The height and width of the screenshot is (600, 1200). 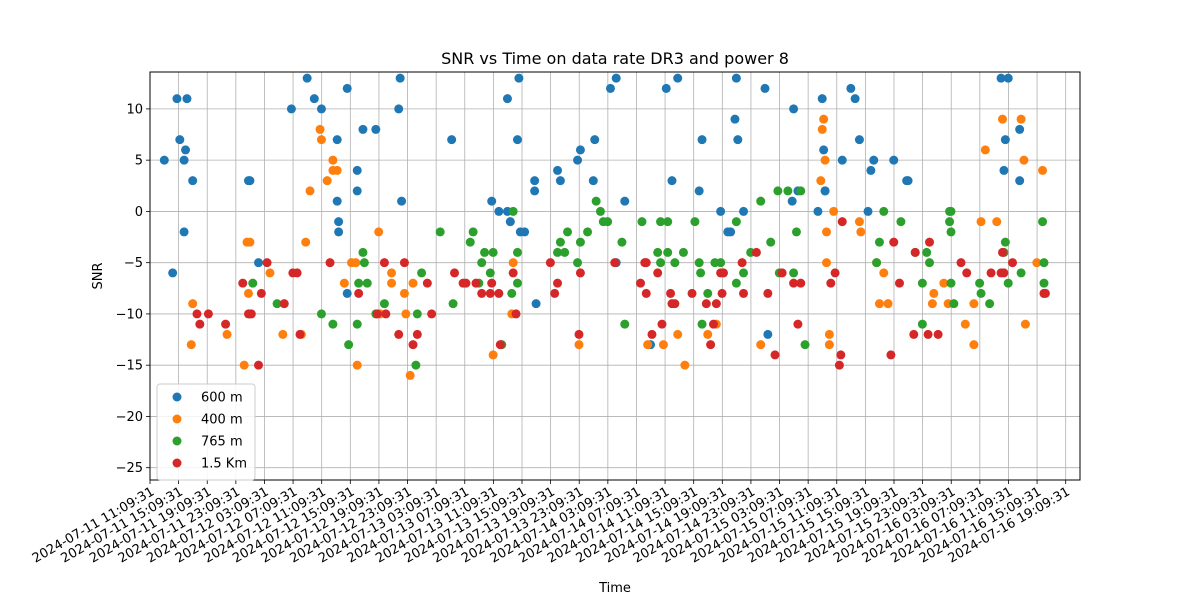 I want to click on legend-marker-765-m, so click(x=177, y=441).